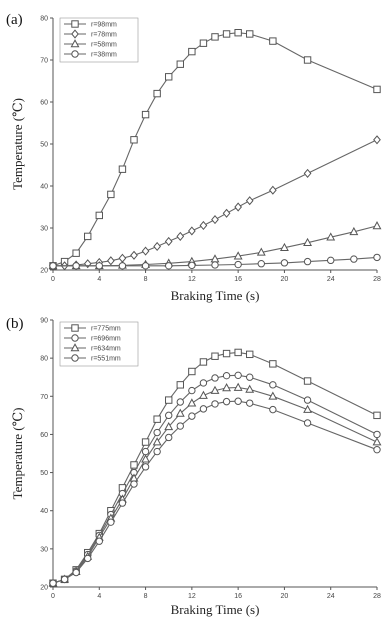 Image resolution: width=389 pixels, height=622 pixels. Describe the element at coordinates (44, 145) in the screenshot. I see `y-tick-label: 50` at that location.